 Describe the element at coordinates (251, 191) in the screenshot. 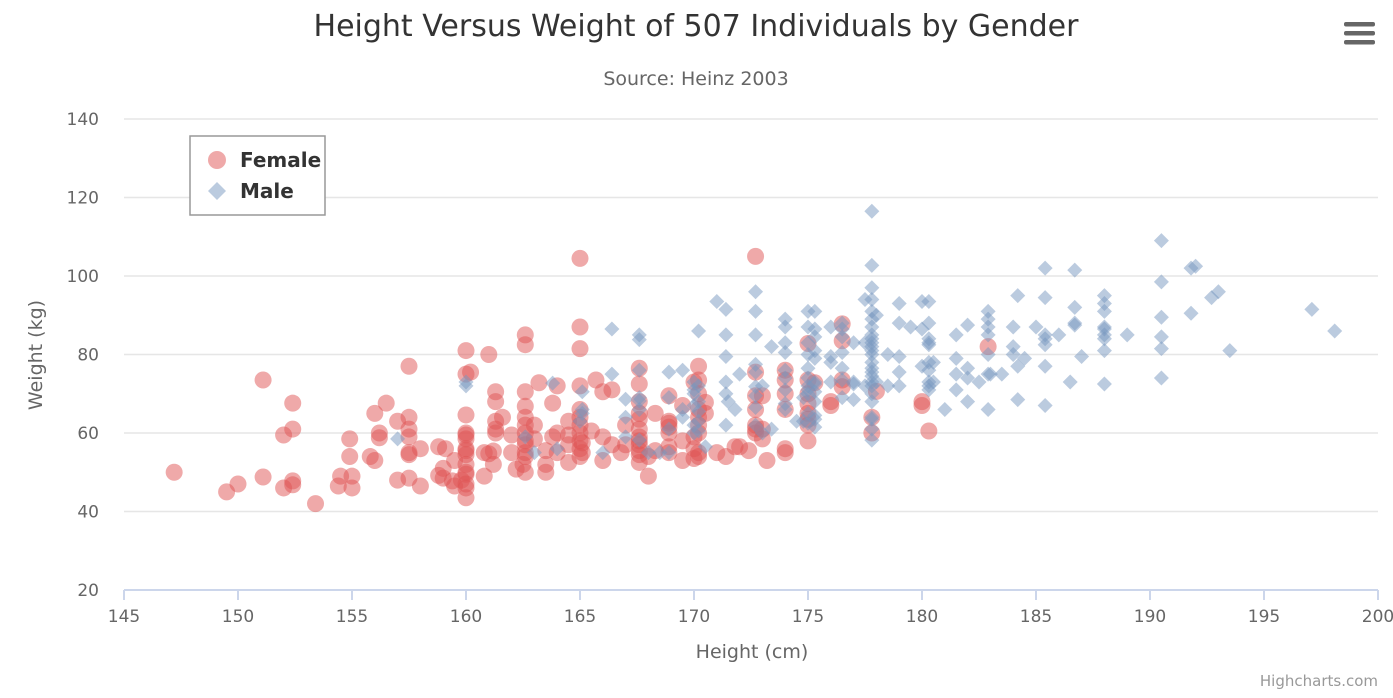

I see `legend-item-male: Male` at that location.